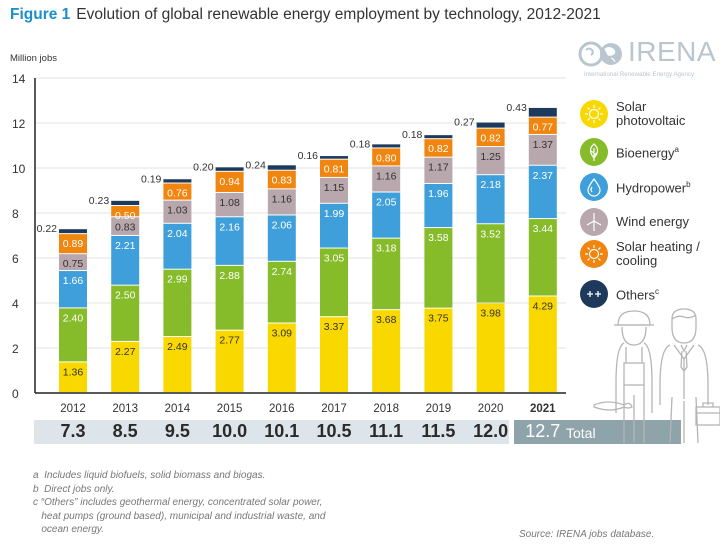 The width and height of the screenshot is (725, 552). What do you see at coordinates (15, 259) in the screenshot?
I see `y-tick-label: 6` at bounding box center [15, 259].